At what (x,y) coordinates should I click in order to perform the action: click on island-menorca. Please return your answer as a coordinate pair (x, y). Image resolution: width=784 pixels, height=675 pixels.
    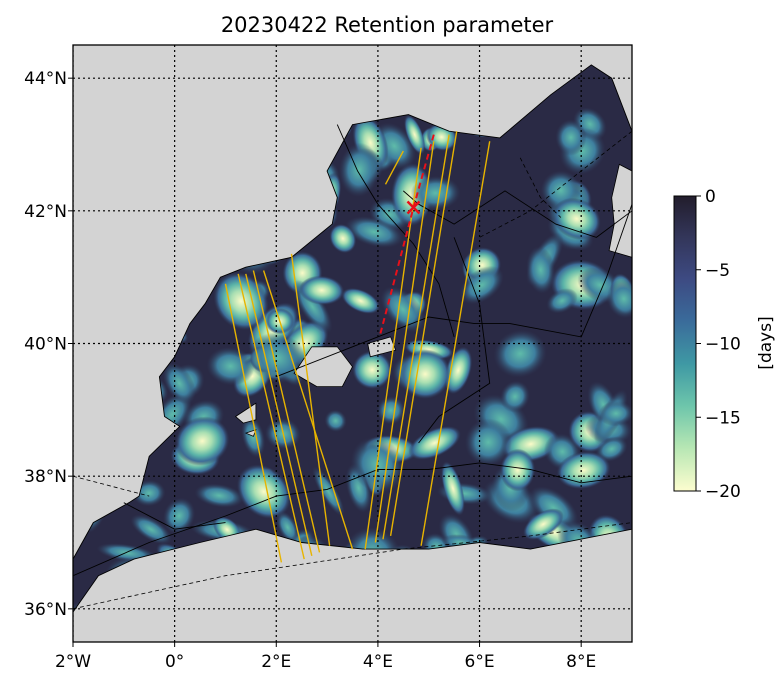
    Looking at the image, I should click on (382, 347).